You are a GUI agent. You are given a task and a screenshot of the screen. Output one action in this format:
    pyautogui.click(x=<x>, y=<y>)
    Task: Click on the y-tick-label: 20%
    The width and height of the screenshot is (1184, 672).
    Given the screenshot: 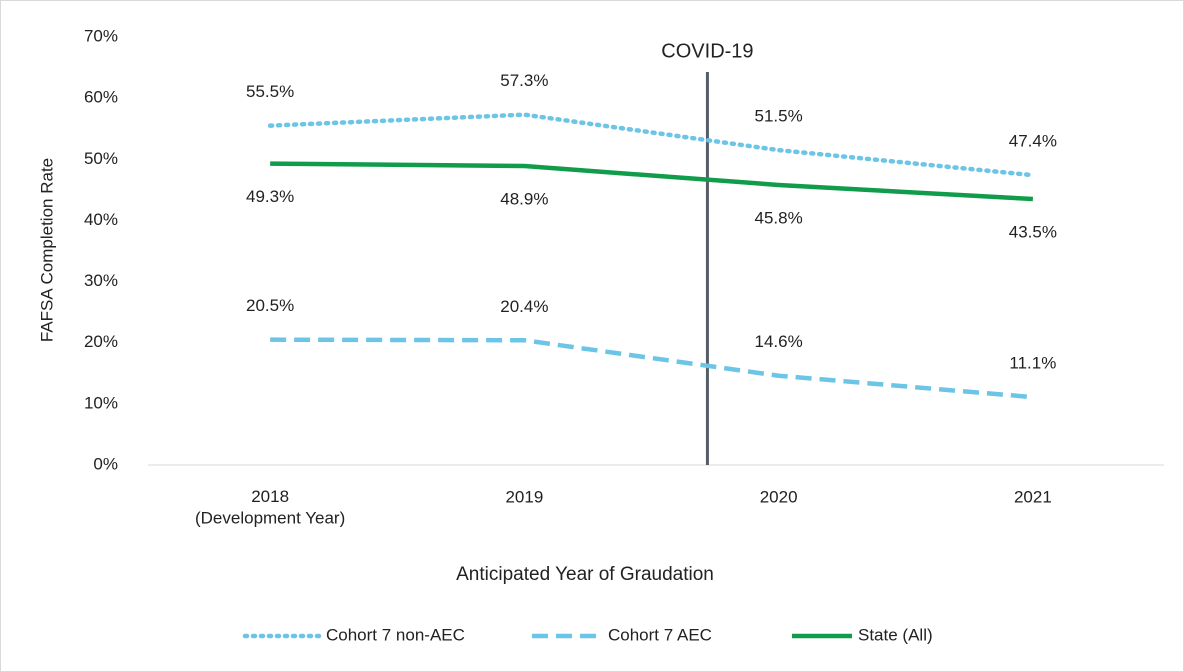 What is the action you would take?
    pyautogui.click(x=101, y=341)
    